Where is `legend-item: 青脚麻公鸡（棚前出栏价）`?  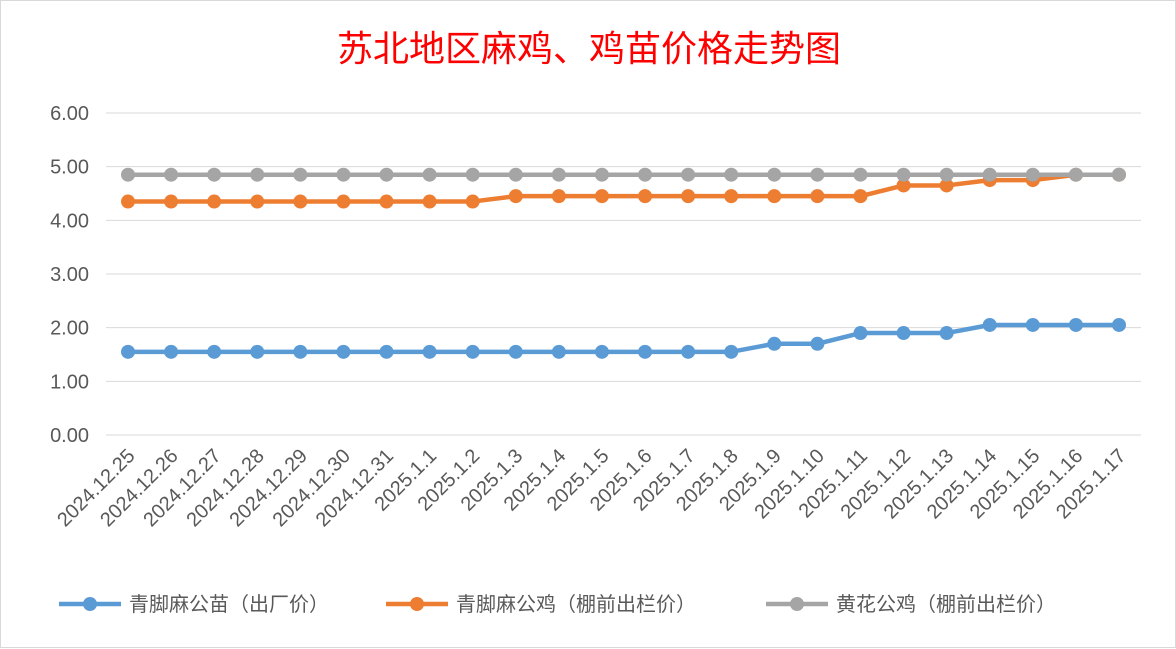
legend-item: 青脚麻公鸡（棚前出栏价） is located at coordinates (541, 604).